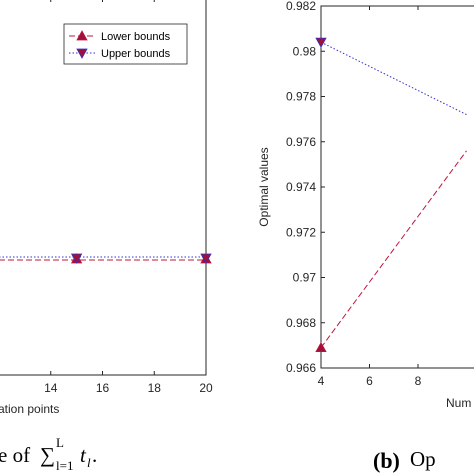  Describe the element at coordinates (423, 459) in the screenshot. I see `panel-b-caption-text: Op` at that location.